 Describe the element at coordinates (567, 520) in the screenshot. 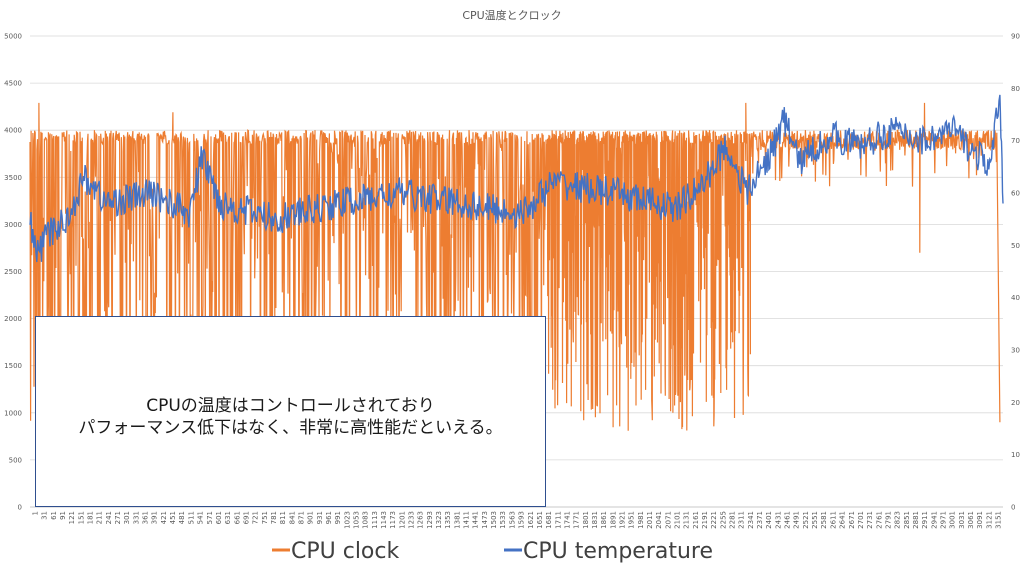

I see `x-tick-label: 1741` at that location.